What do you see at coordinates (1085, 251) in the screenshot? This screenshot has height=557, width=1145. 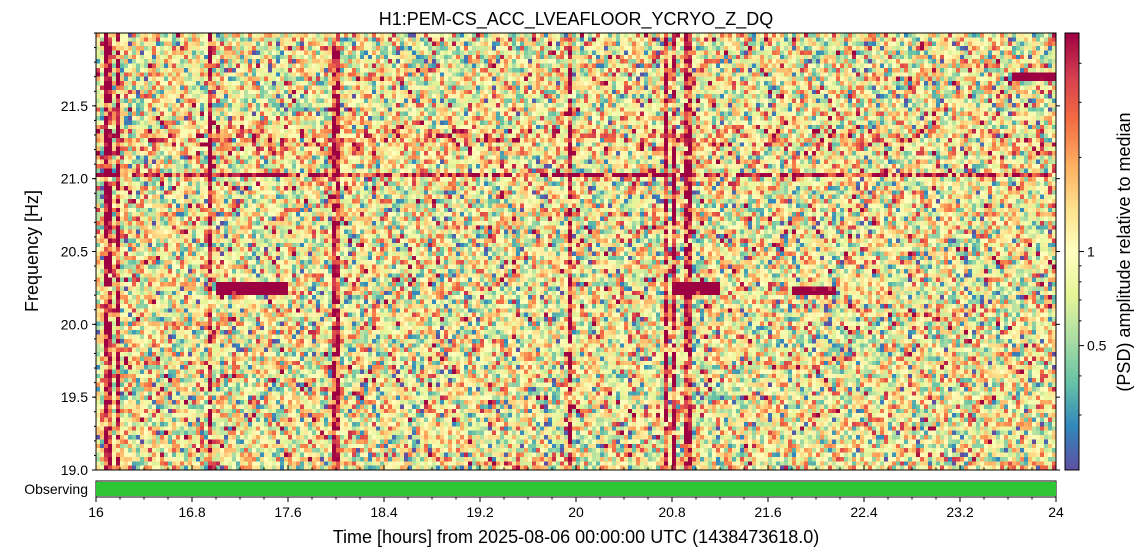 I see `colorbar: 10.5` at bounding box center [1085, 251].